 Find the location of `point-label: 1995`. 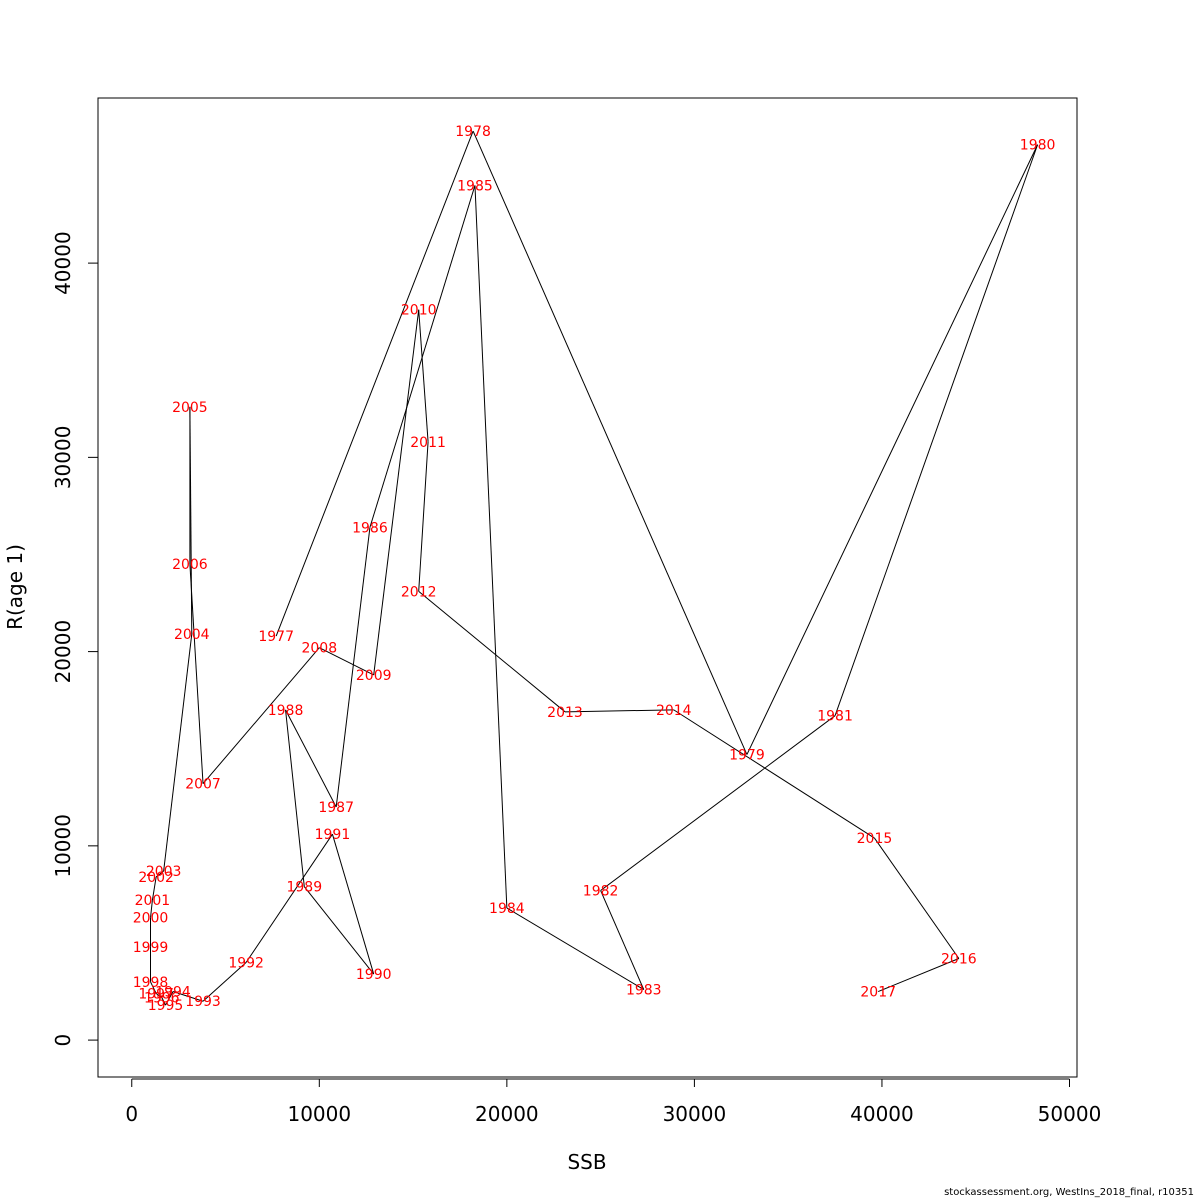

point-label: 1995 is located at coordinates (166, 1006).